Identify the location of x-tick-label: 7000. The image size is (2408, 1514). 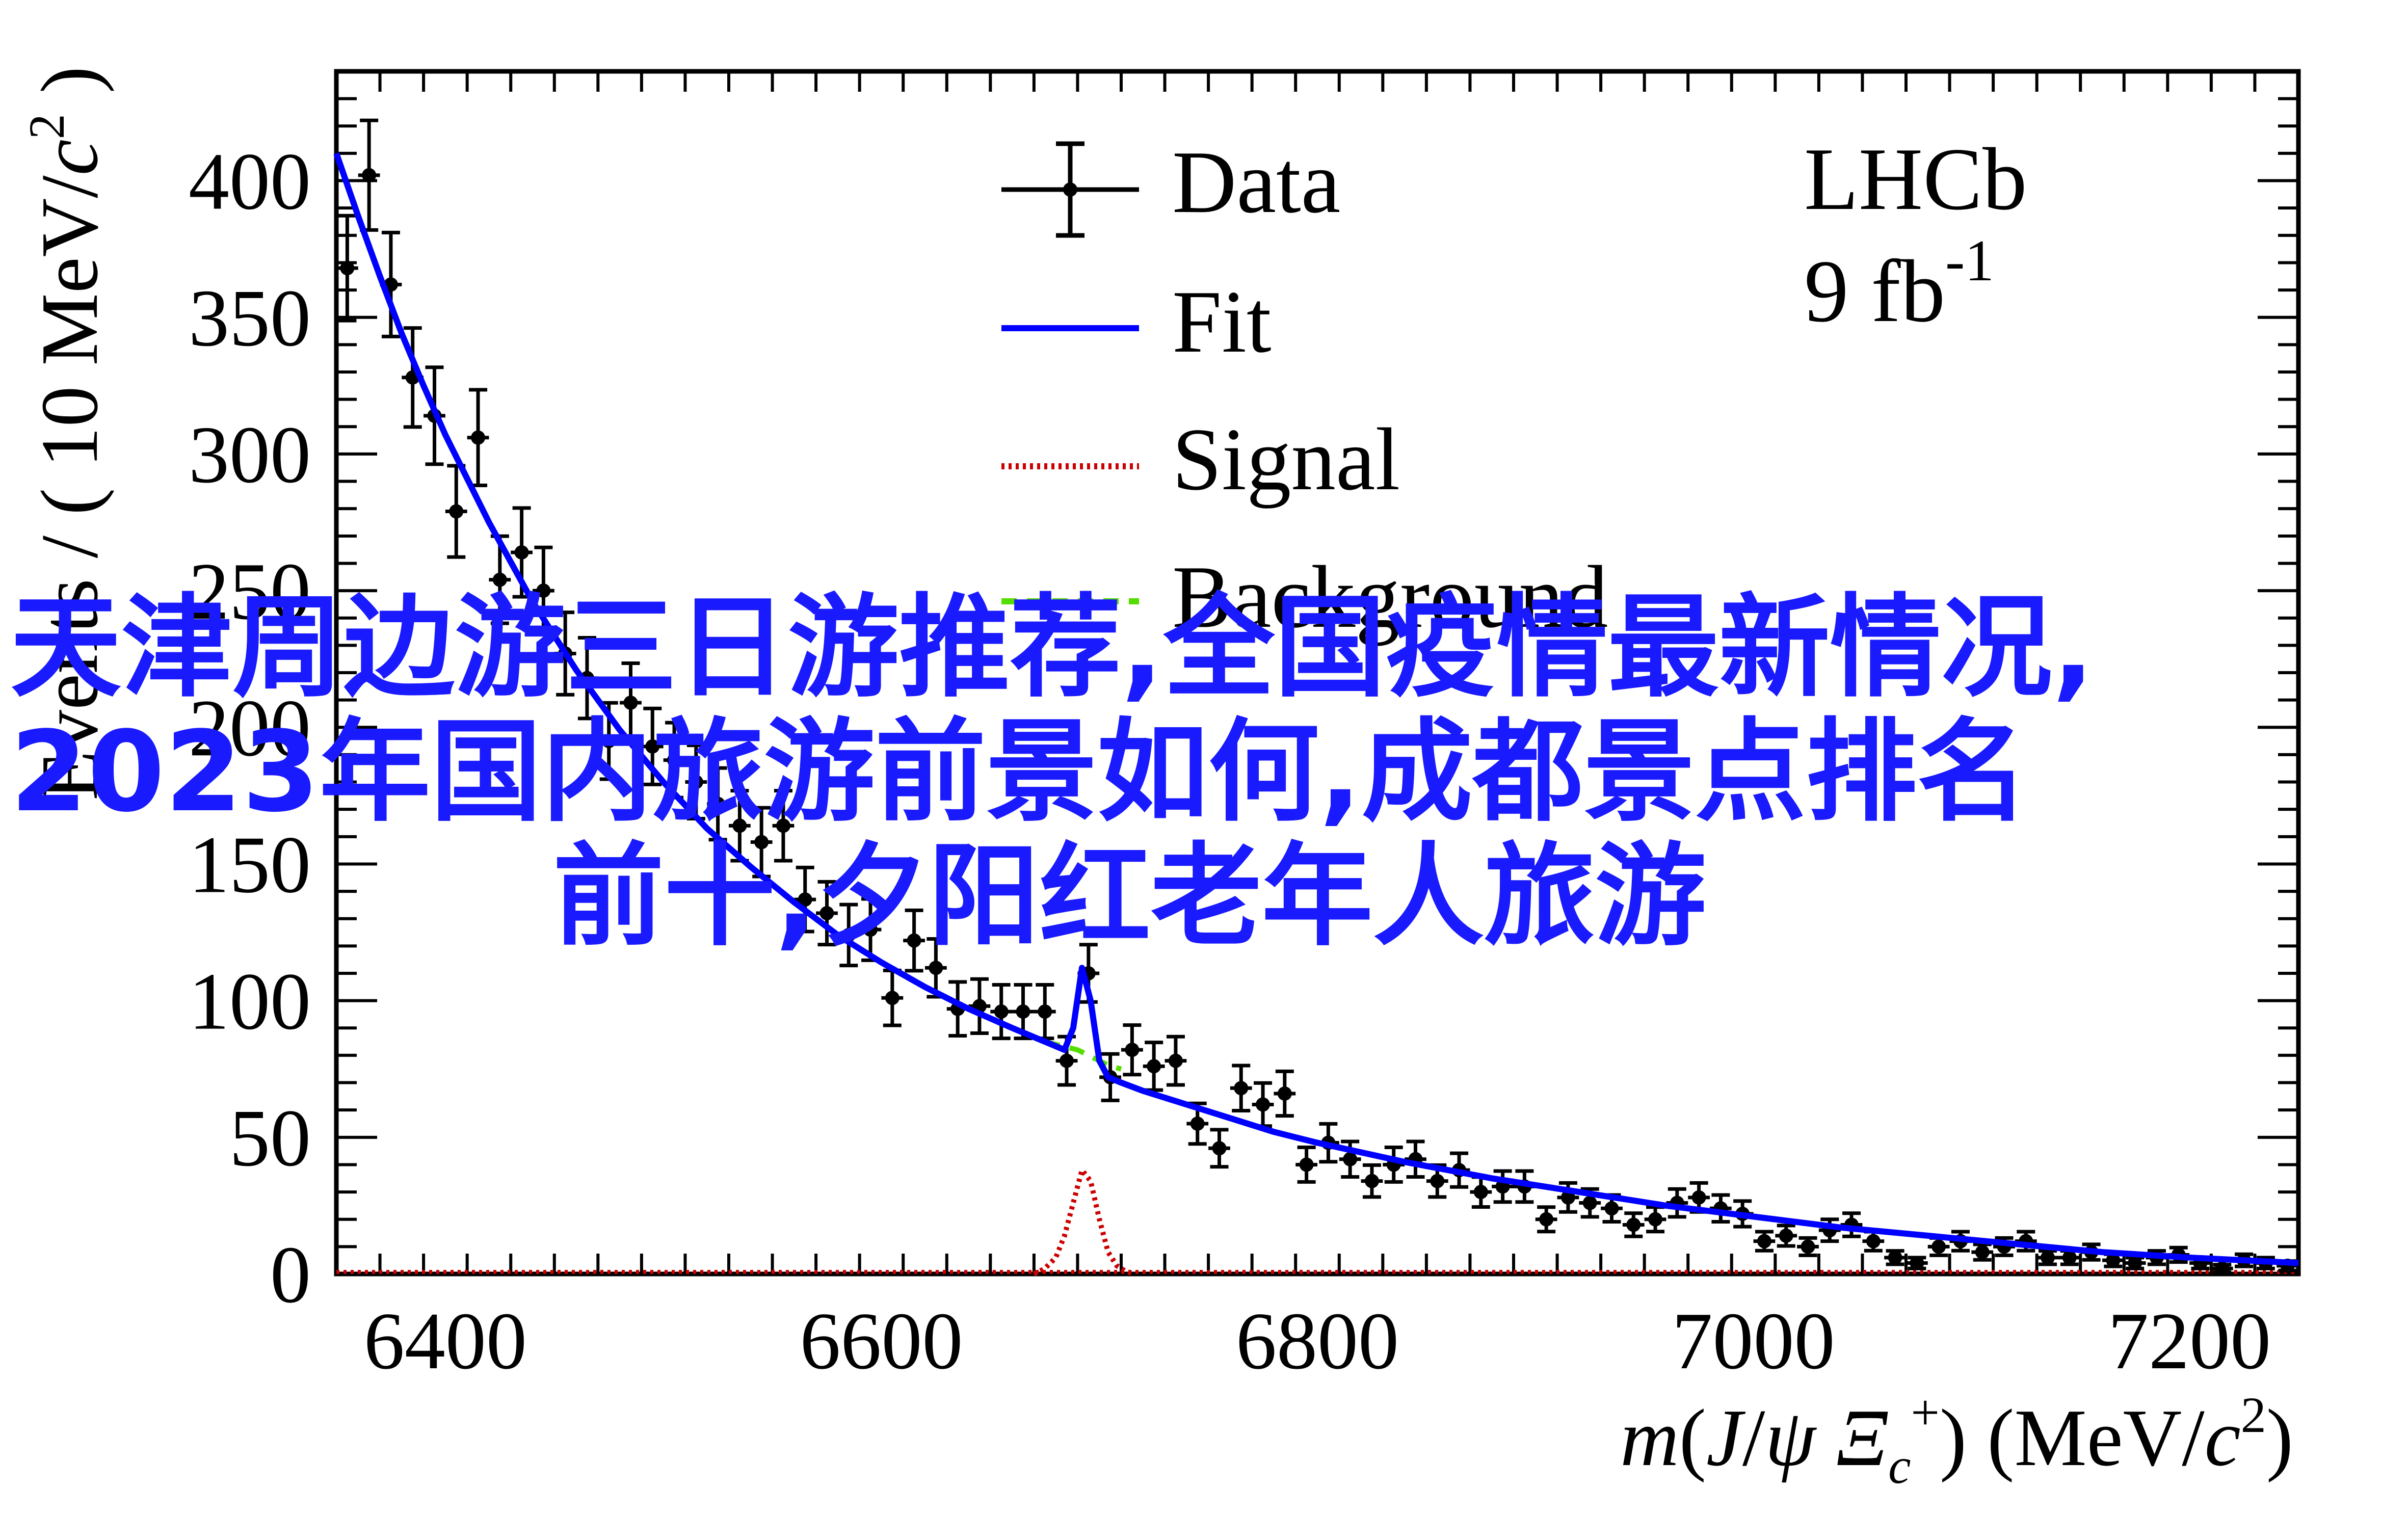
(1753, 1340).